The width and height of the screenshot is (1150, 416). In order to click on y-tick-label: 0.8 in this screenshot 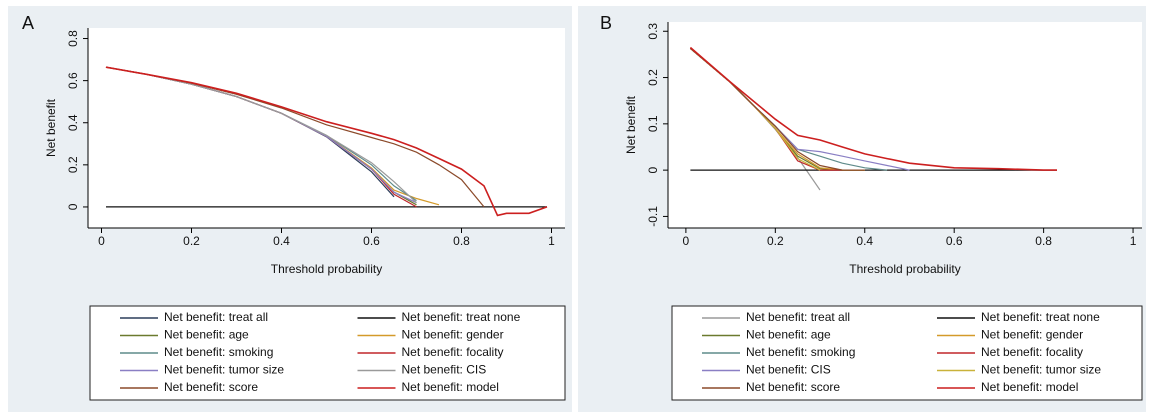, I will do `click(73, 38)`.